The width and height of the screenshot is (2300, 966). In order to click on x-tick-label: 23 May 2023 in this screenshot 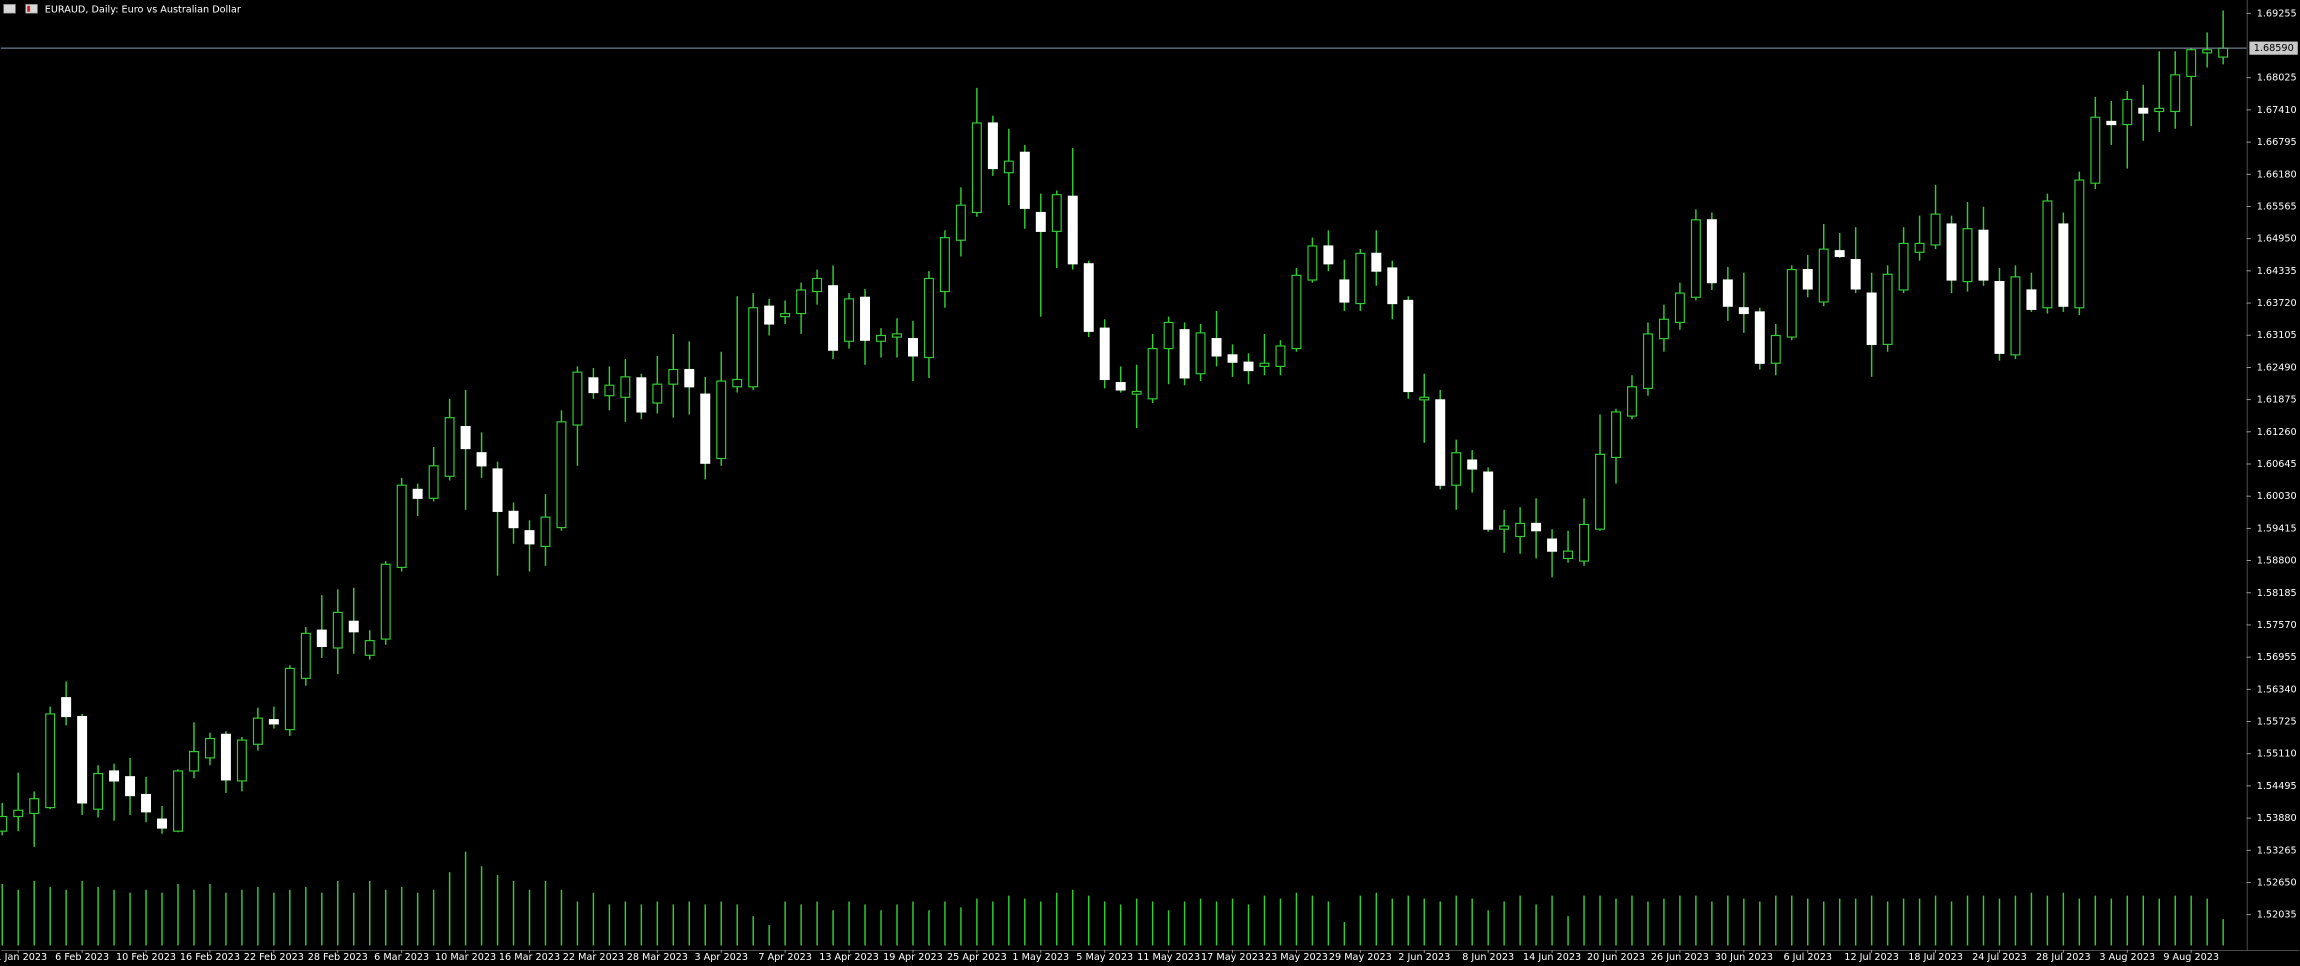, I will do `click(1296, 957)`.